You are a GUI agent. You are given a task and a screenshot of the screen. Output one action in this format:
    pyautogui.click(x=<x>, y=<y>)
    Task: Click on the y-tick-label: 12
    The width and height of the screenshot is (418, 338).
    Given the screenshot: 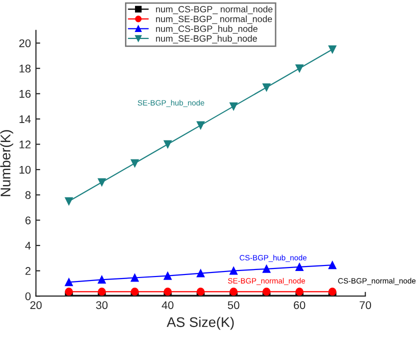 What is the action you would take?
    pyautogui.click(x=25, y=144)
    